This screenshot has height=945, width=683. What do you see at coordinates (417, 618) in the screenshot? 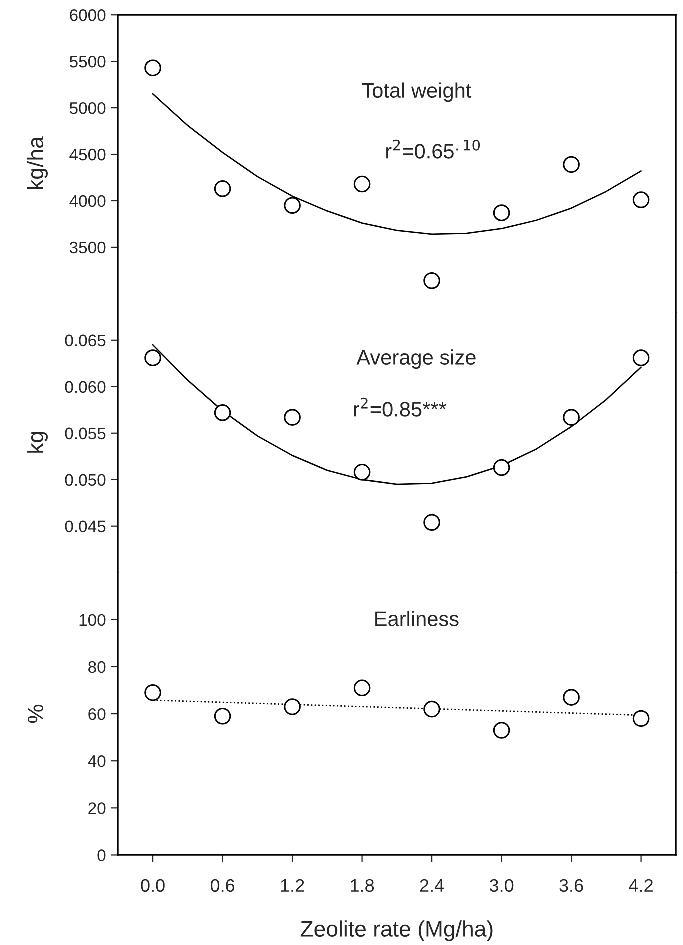
I see `text: Earliness` at bounding box center [417, 618].